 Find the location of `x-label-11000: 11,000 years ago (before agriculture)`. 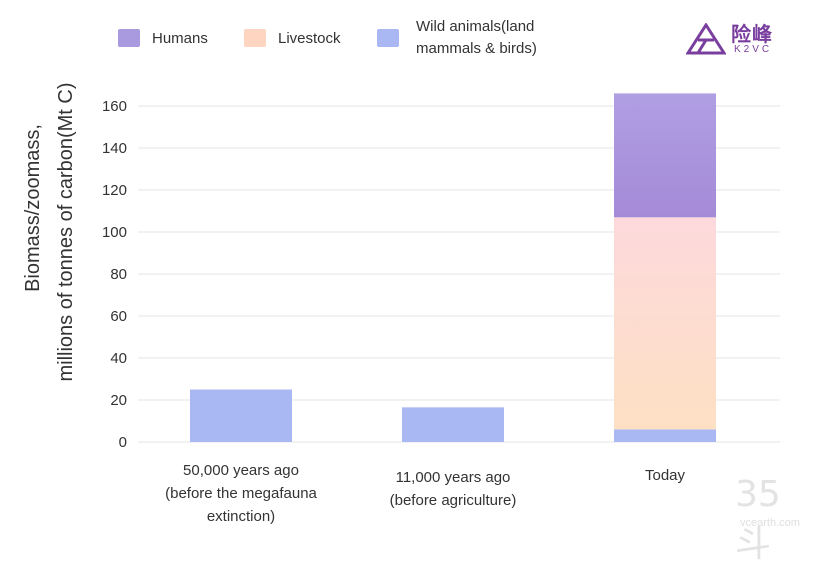

x-label-11000: 11,000 years ago (before agriculture) is located at coordinates (453, 489).